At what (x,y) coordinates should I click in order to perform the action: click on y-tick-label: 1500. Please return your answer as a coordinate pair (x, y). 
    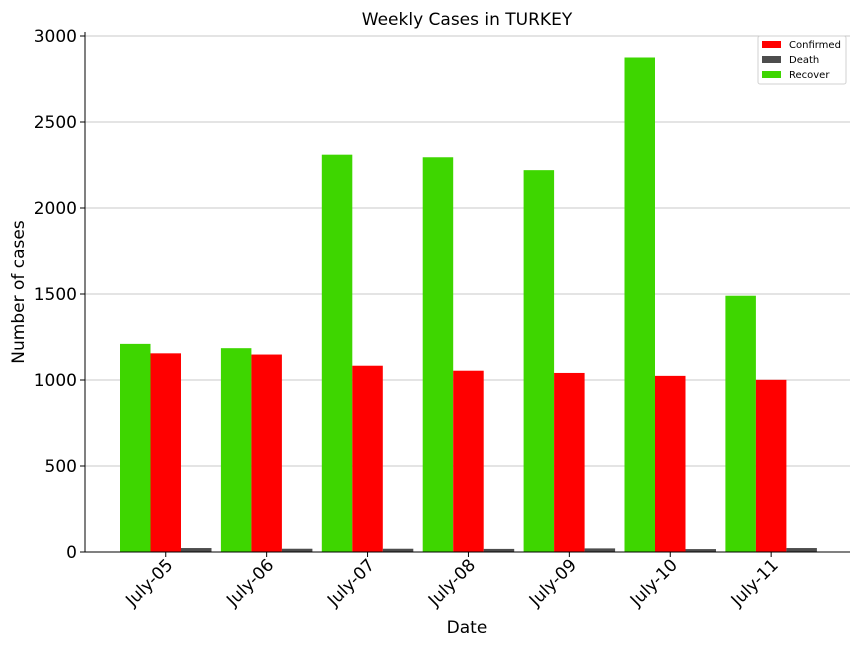
    Looking at the image, I should click on (55, 295).